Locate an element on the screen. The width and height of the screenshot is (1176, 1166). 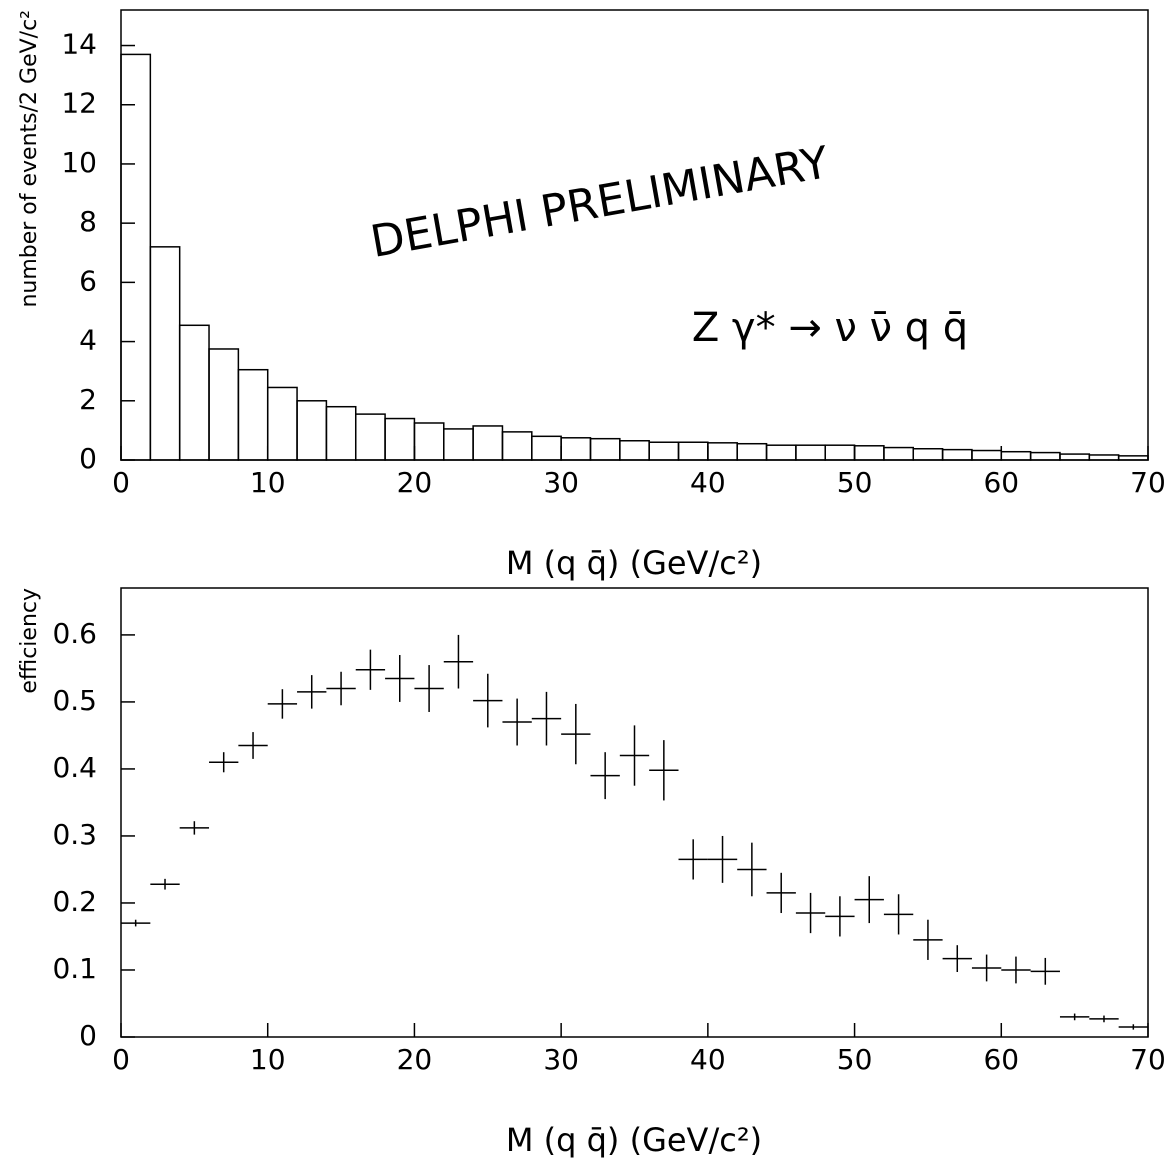
y-tick-label: 0.3 is located at coordinates (74, 834).